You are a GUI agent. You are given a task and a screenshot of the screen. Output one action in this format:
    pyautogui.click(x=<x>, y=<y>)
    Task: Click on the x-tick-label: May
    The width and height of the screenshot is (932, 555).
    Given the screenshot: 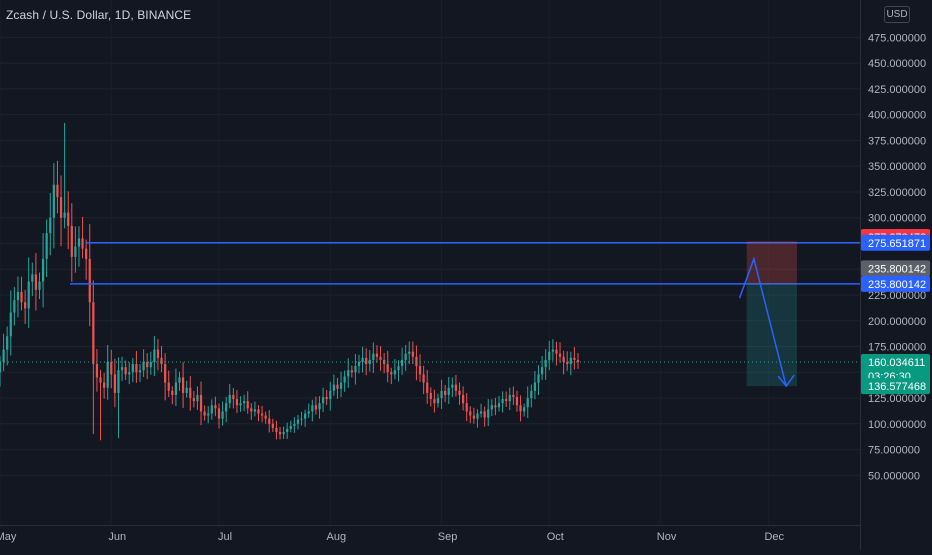 What is the action you would take?
    pyautogui.click(x=8, y=537)
    